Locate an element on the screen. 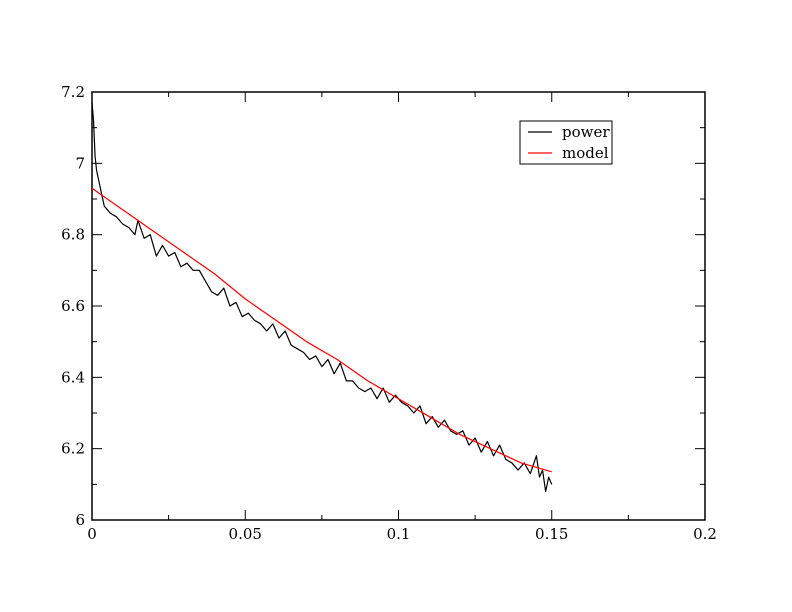  legend-box is located at coordinates (566, 142).